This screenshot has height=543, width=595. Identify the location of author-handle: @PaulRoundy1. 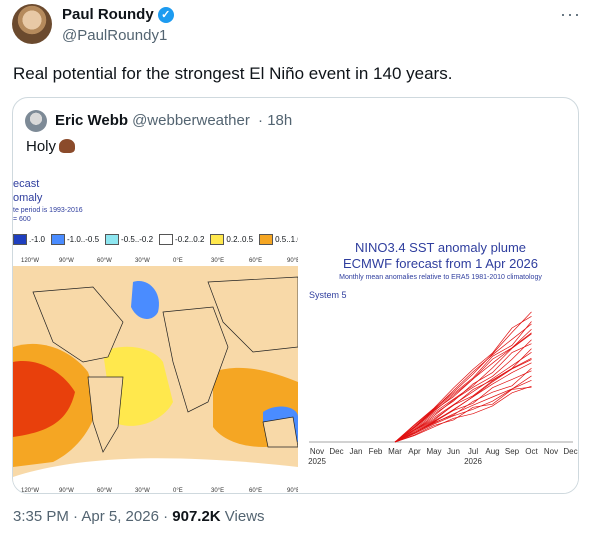
(115, 35).